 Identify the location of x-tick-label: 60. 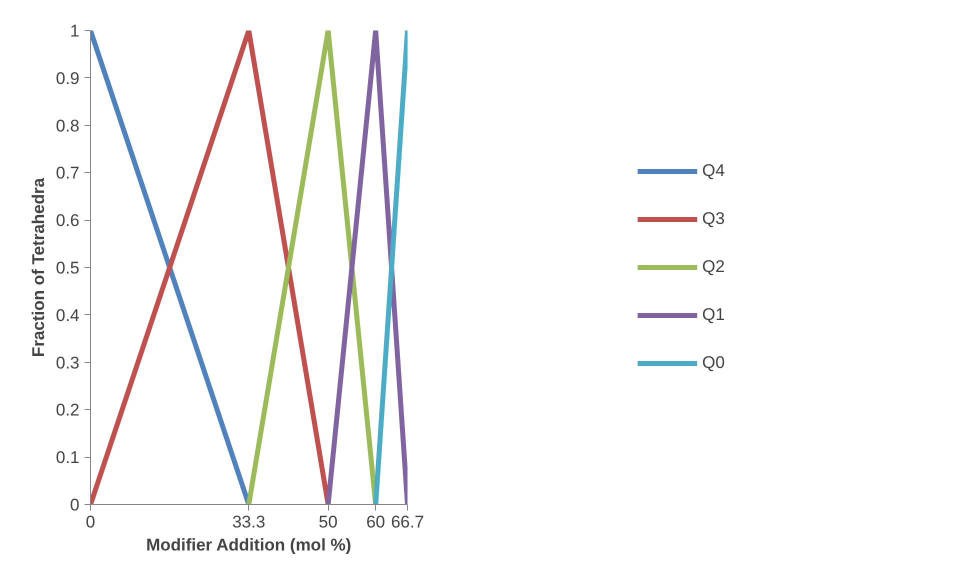
(376, 522).